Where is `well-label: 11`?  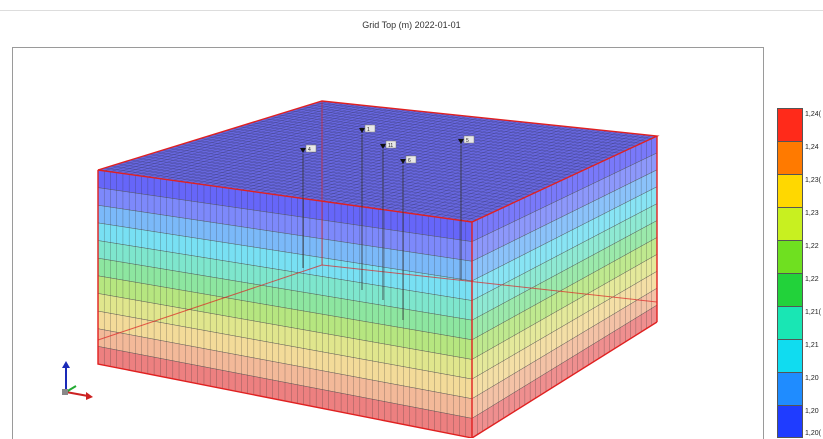
well-label: 11 is located at coordinates (390, 146).